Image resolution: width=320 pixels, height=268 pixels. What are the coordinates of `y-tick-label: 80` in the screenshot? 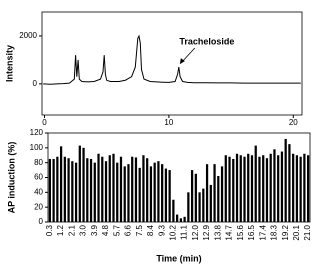 It's located at (38, 162).